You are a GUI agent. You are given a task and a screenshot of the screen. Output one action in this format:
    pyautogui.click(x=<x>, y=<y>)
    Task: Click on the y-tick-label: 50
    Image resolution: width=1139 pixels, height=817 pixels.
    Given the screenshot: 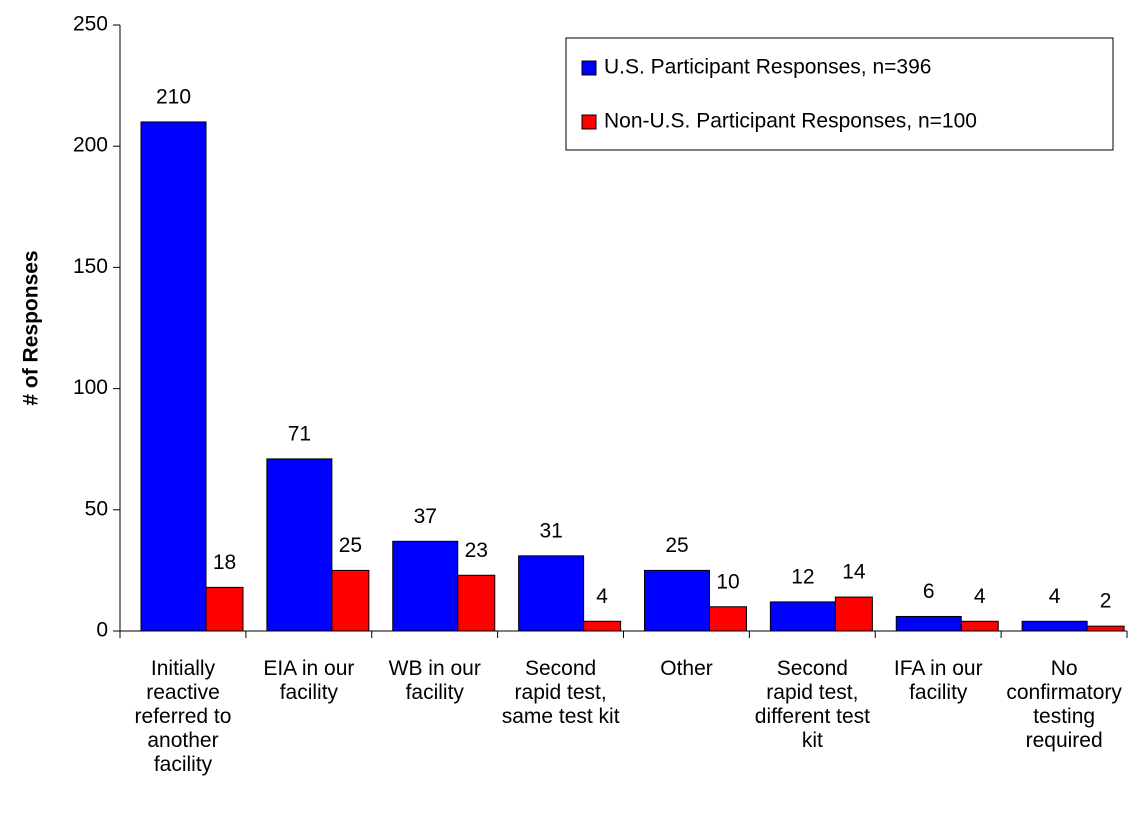 What is the action you would take?
    pyautogui.click(x=96, y=508)
    